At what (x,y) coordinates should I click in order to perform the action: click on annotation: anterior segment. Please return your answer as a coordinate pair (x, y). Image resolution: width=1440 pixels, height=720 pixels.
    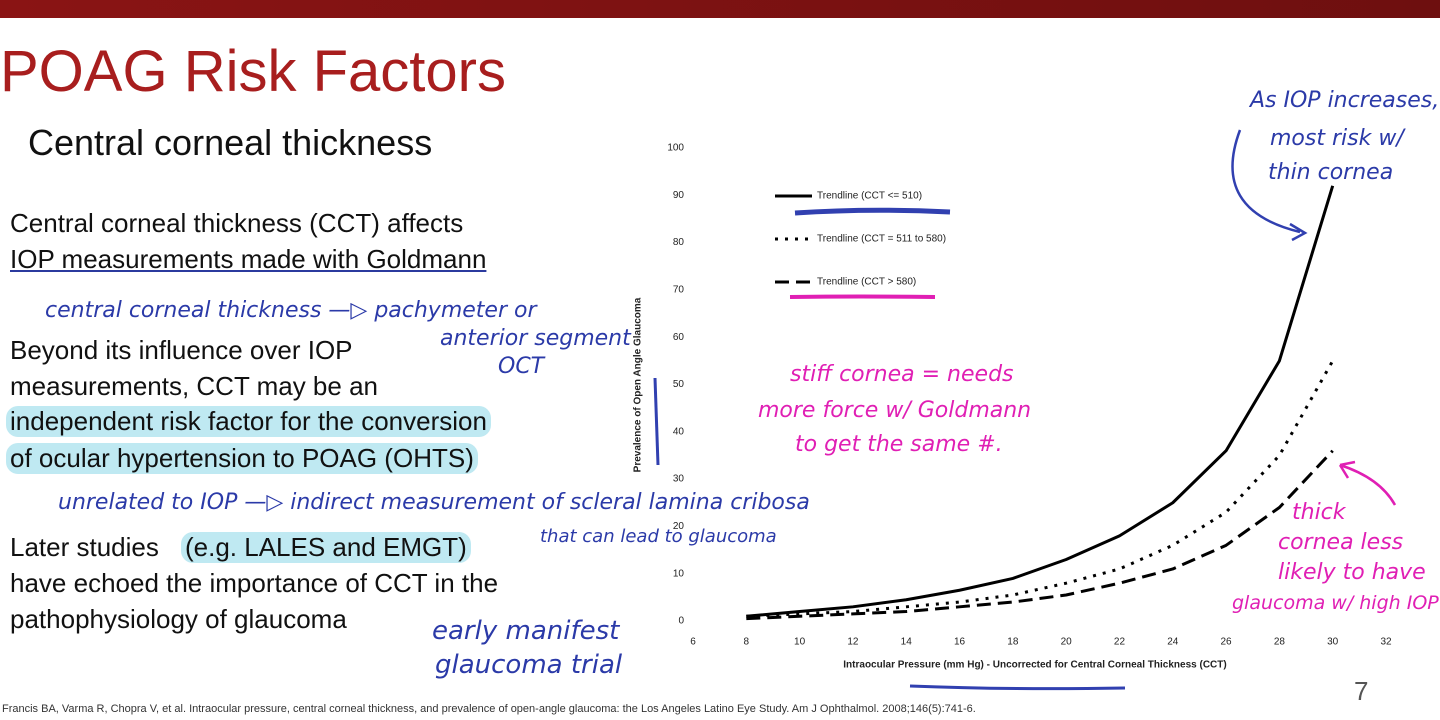
    Looking at the image, I should click on (535, 338).